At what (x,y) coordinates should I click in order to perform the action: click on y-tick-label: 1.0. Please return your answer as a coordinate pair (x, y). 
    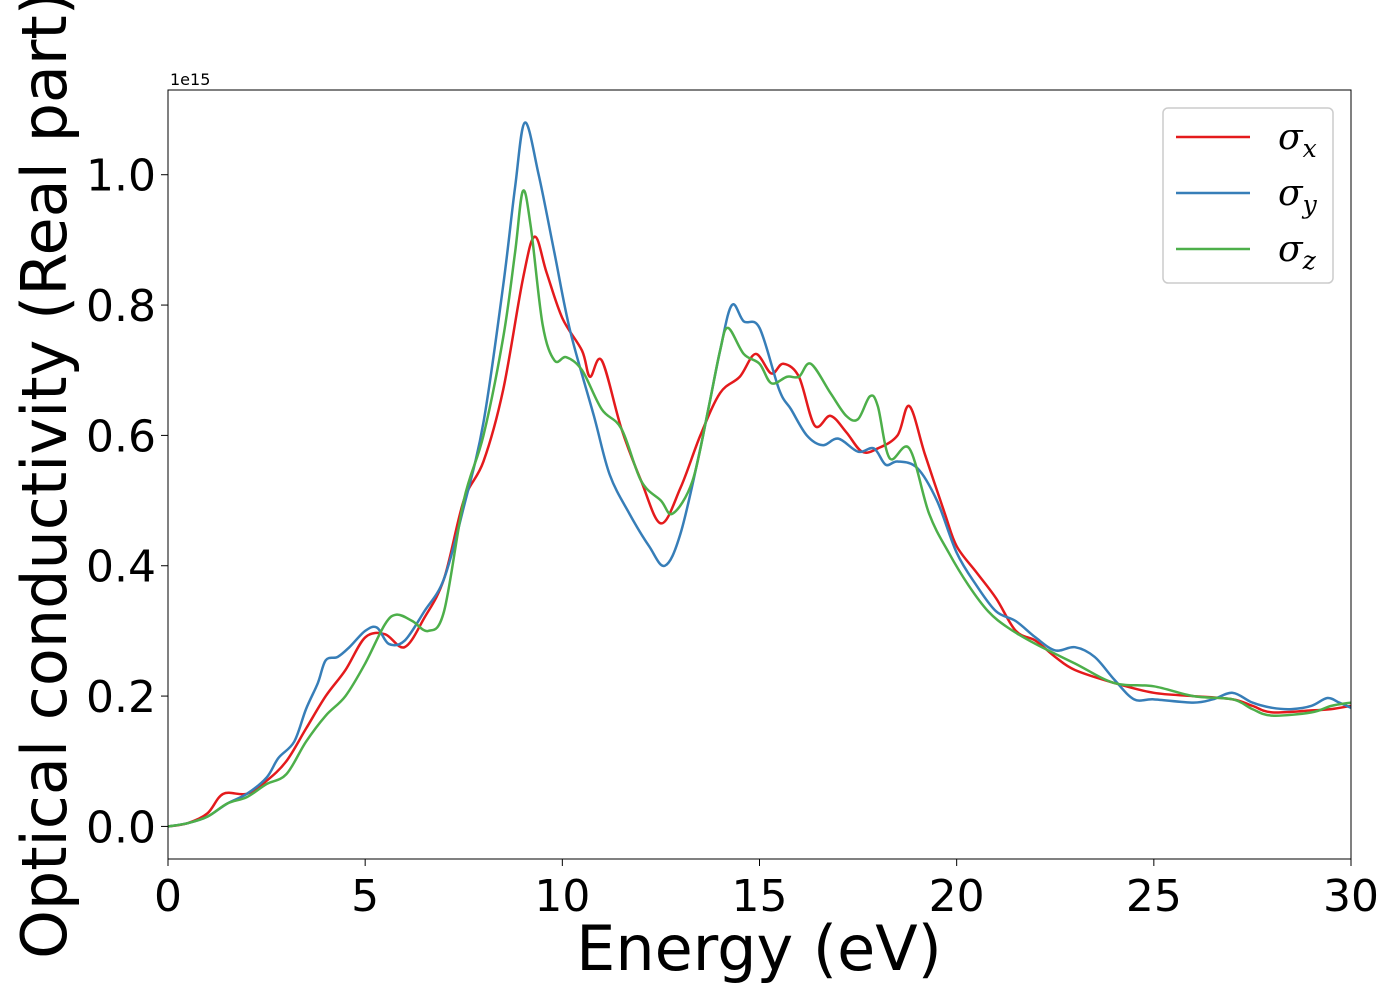
    Looking at the image, I should click on (121, 176).